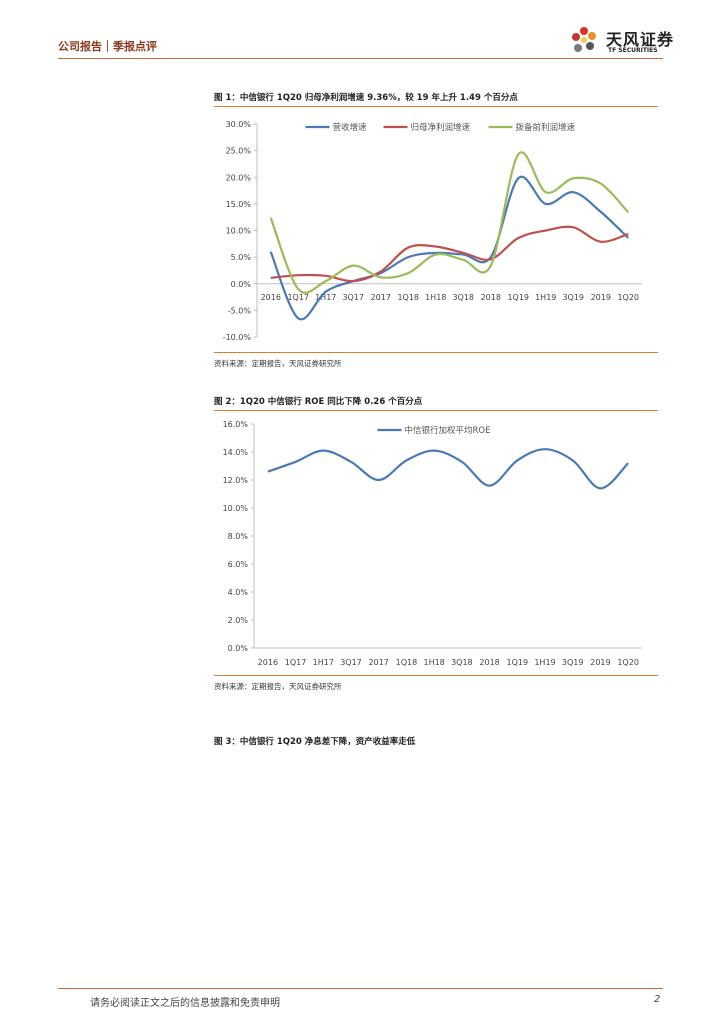 The image size is (724, 1024). What do you see at coordinates (360, 988) in the screenshot?
I see `footer-divider` at bounding box center [360, 988].